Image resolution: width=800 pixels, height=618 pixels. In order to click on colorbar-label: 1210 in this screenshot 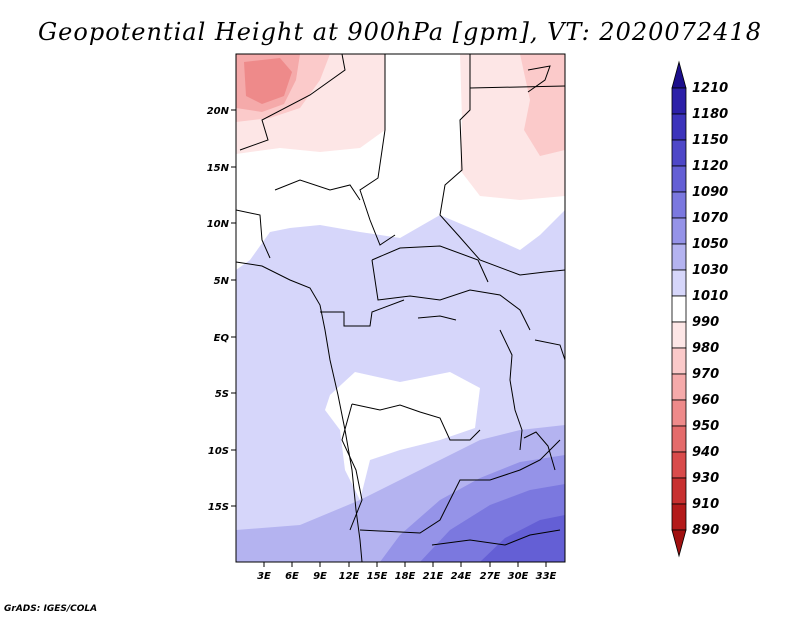, I will do `click(710, 88)`.